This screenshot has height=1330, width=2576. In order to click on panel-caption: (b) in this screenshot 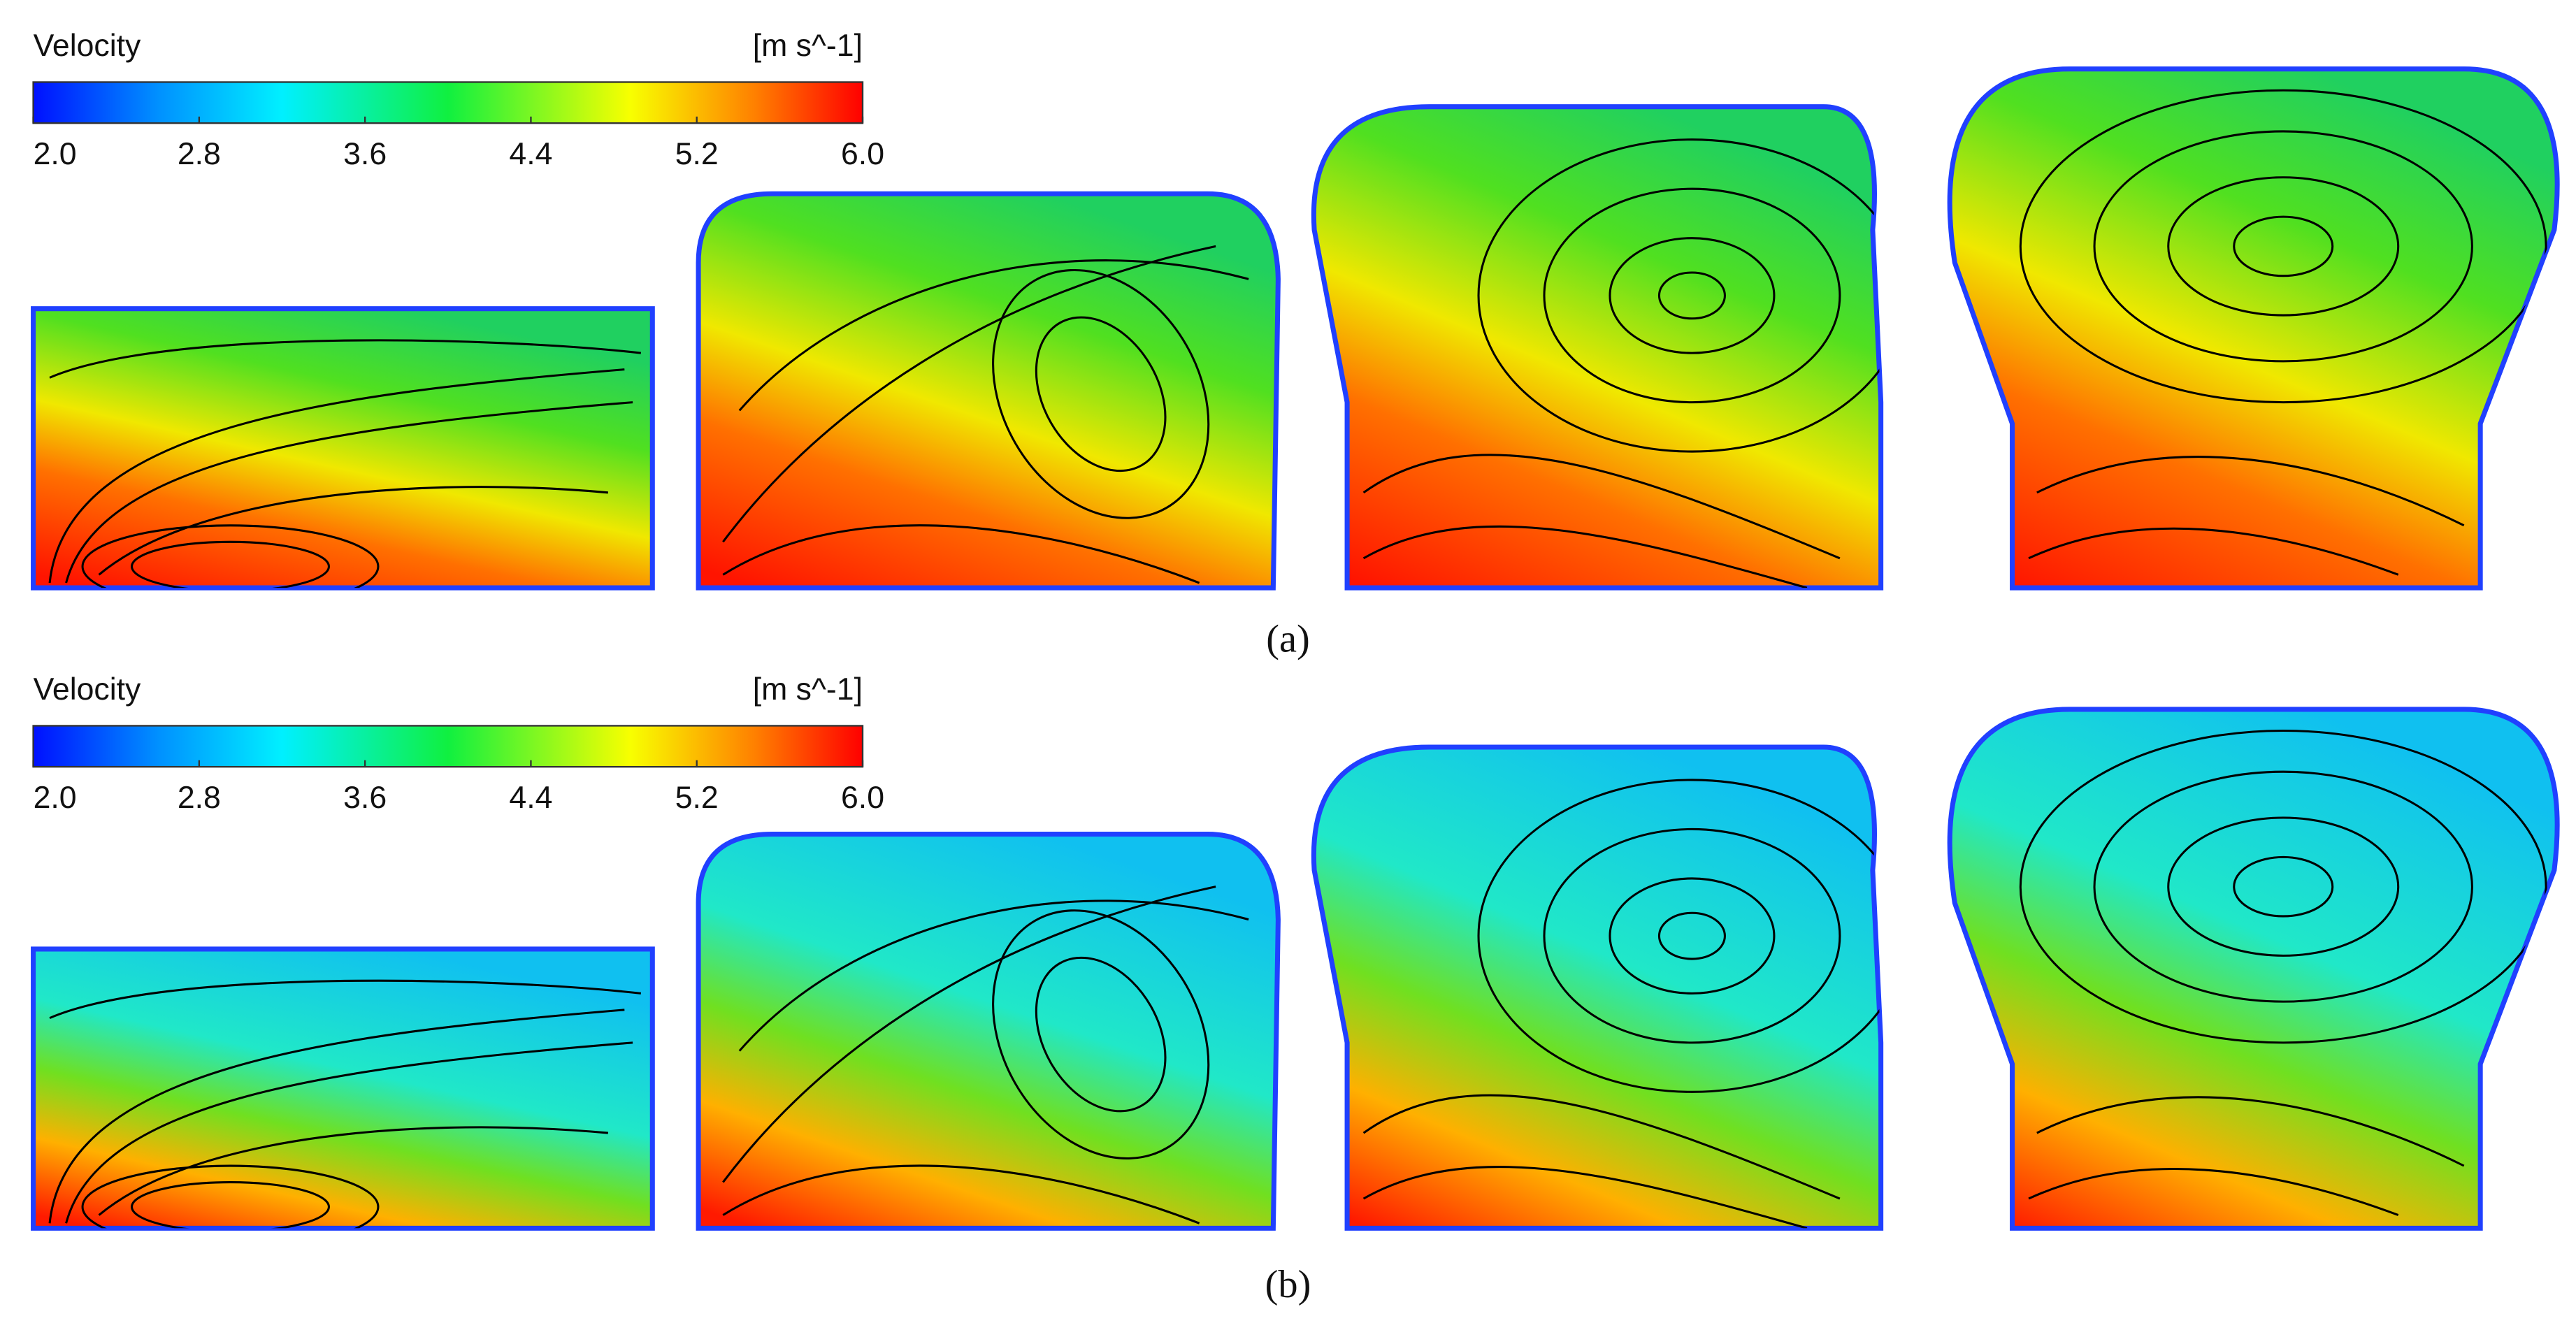, I will do `click(1288, 1284)`.